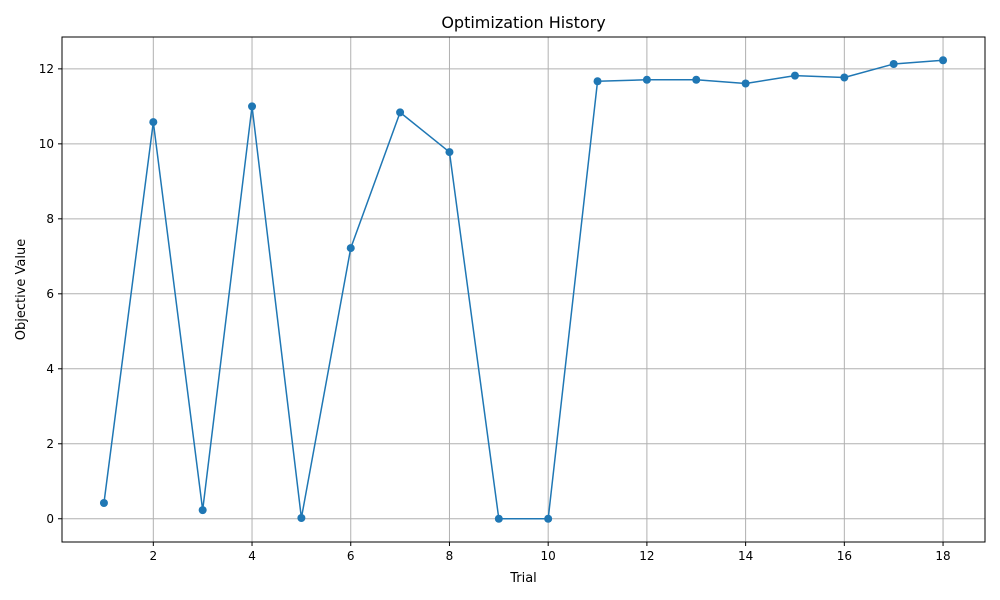  I want to click on x-tick-label: 8, so click(450, 556).